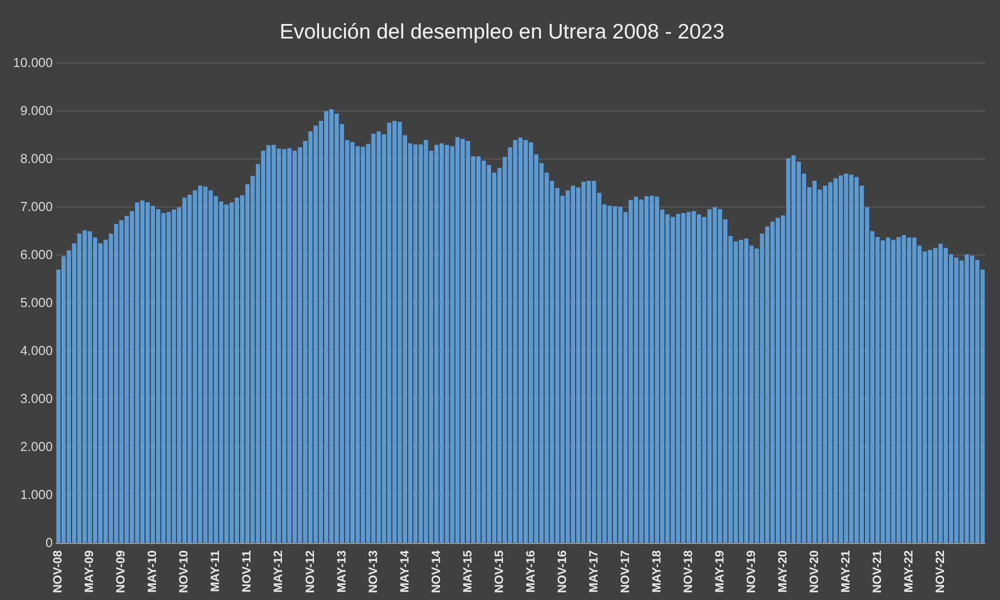 The height and width of the screenshot is (600, 1000). Describe the element at coordinates (908, 571) in the screenshot. I see `x-tick-label: MAY-22` at that location.